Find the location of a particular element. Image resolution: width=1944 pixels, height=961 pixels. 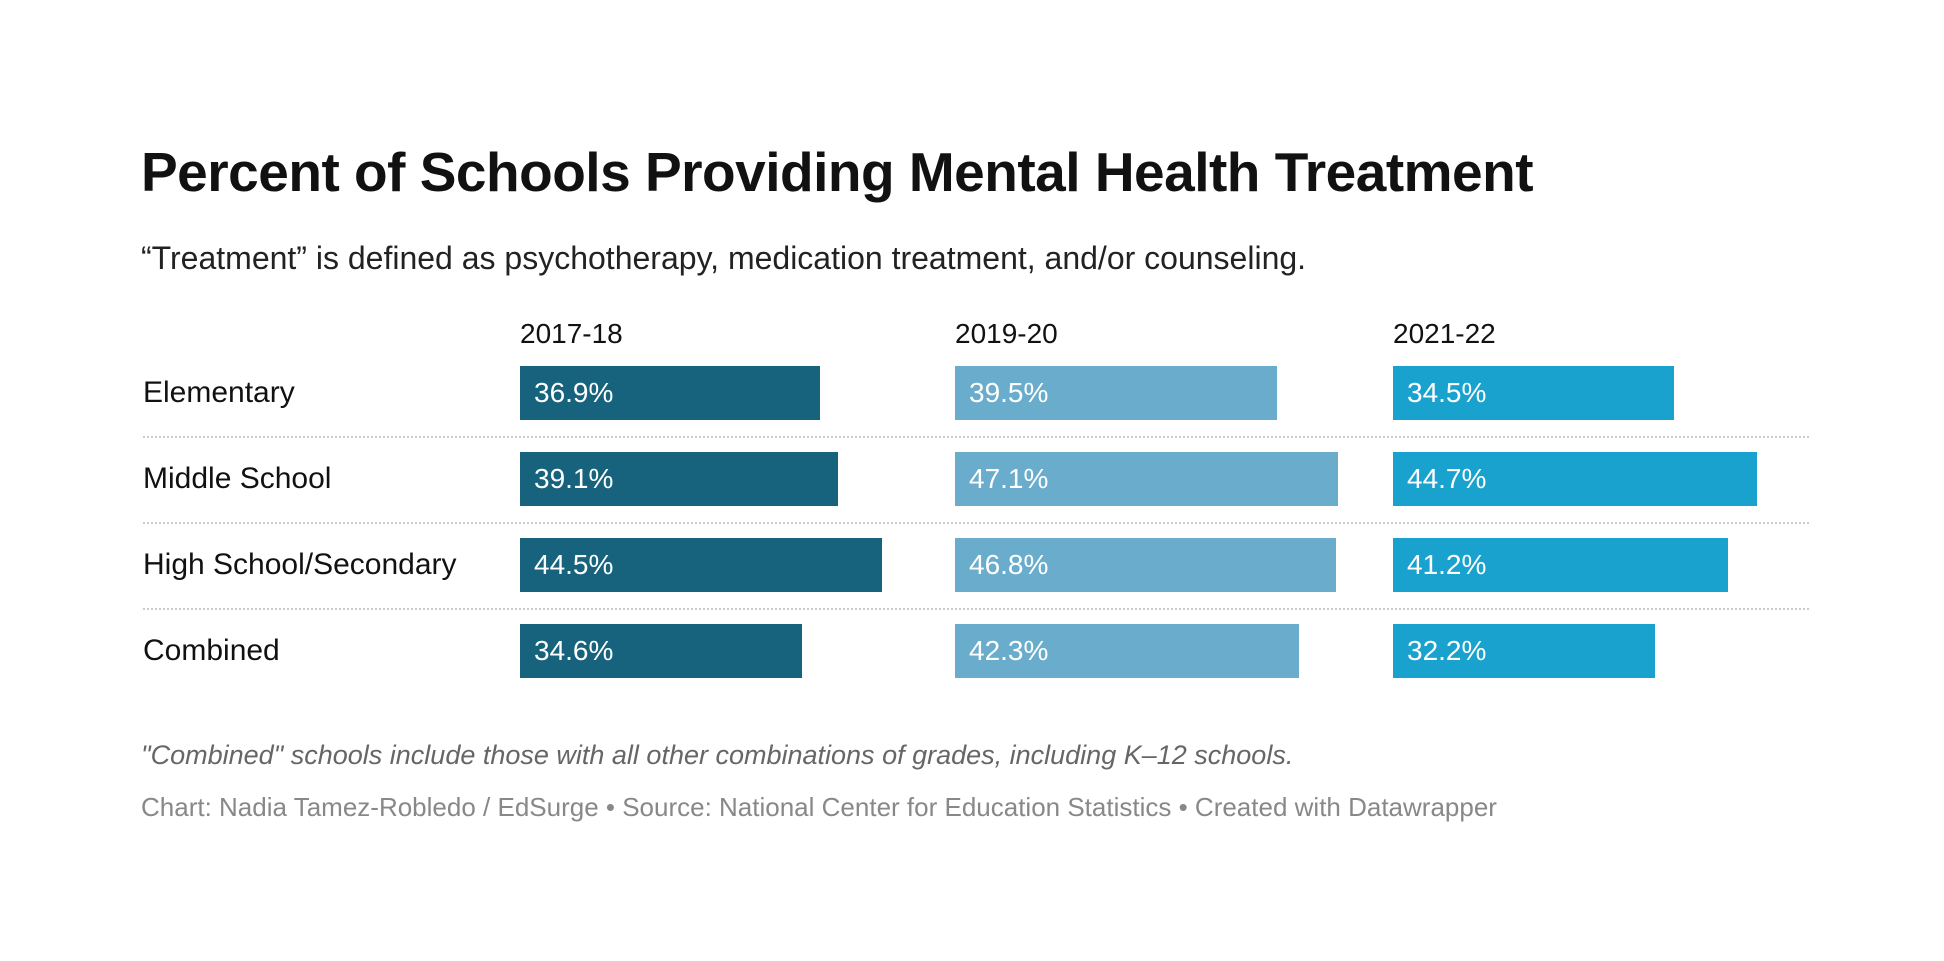

bar: 39.1% is located at coordinates (679, 479).